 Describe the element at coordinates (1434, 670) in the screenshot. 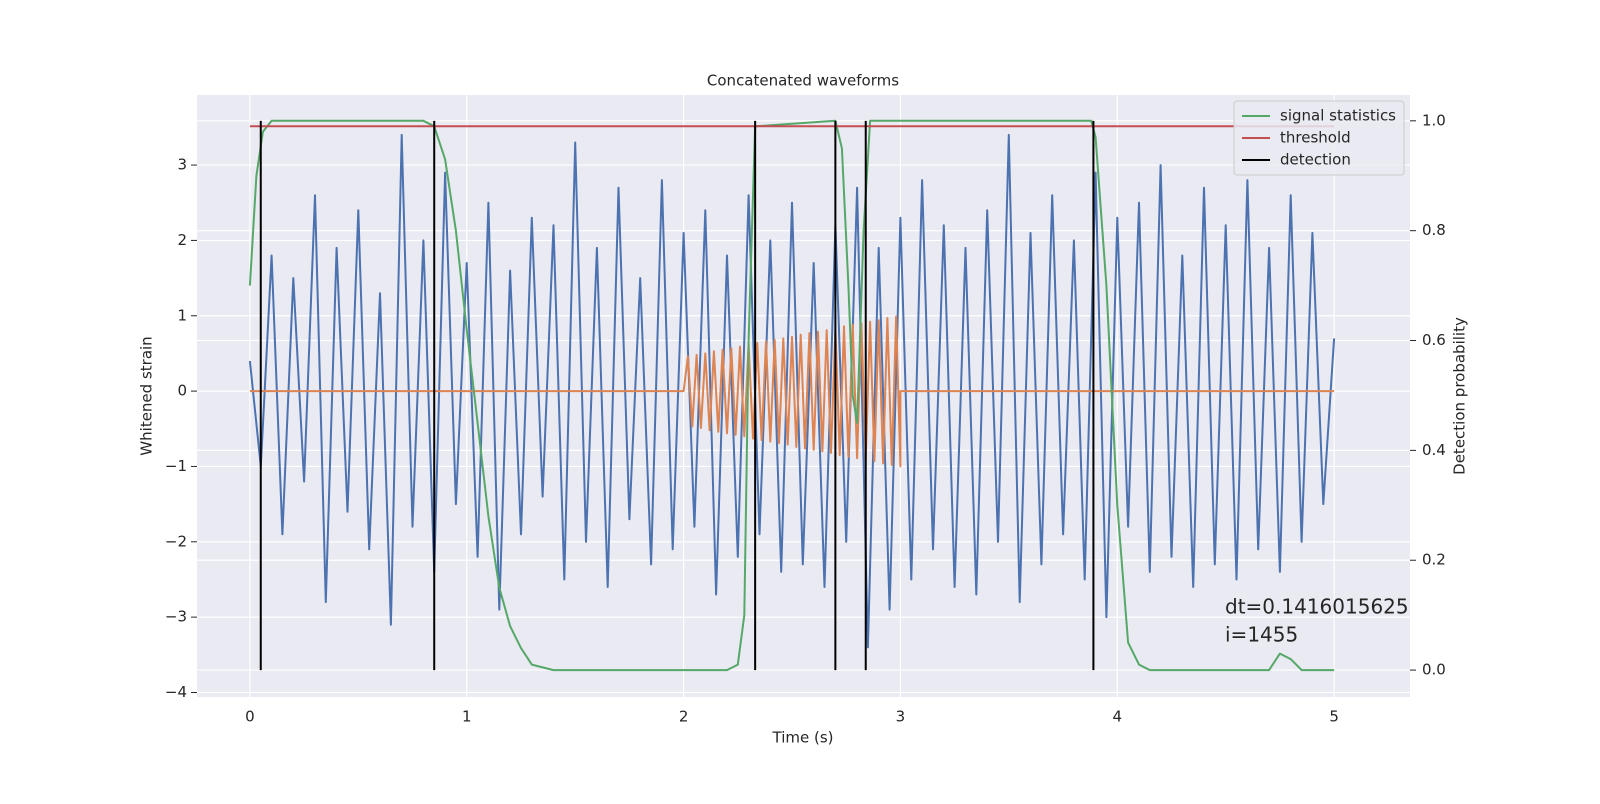

I see `y2-tick-label: 0.0` at that location.